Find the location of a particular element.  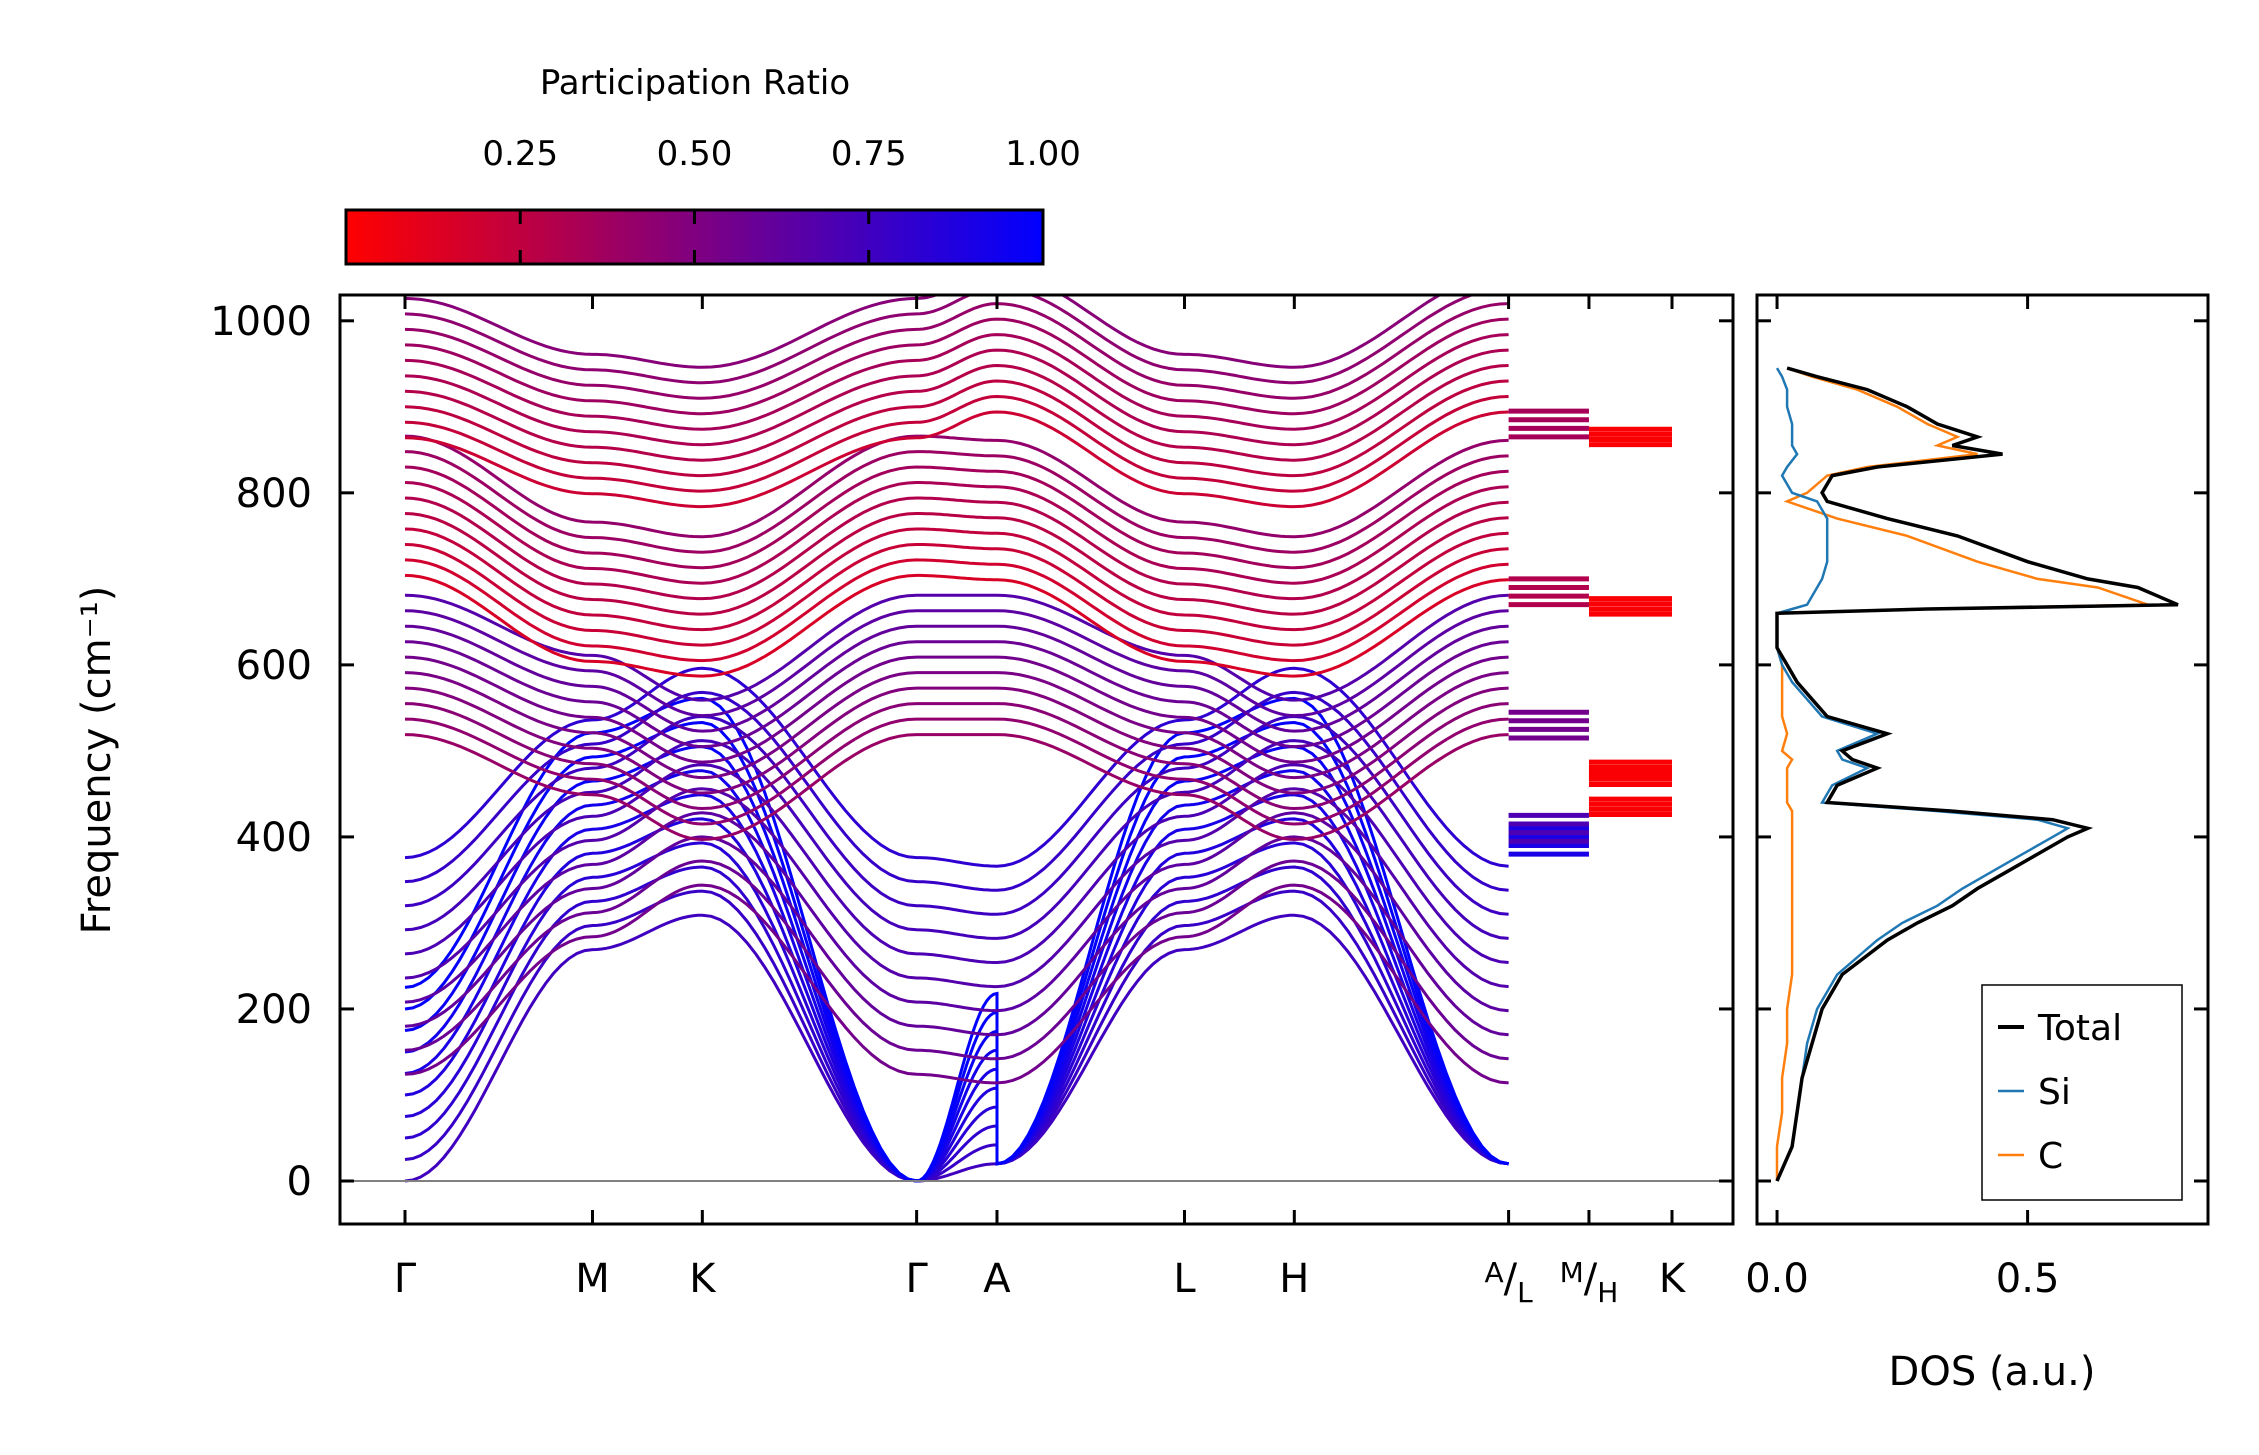

band-y-tick-label: 600 is located at coordinates (274, 666).